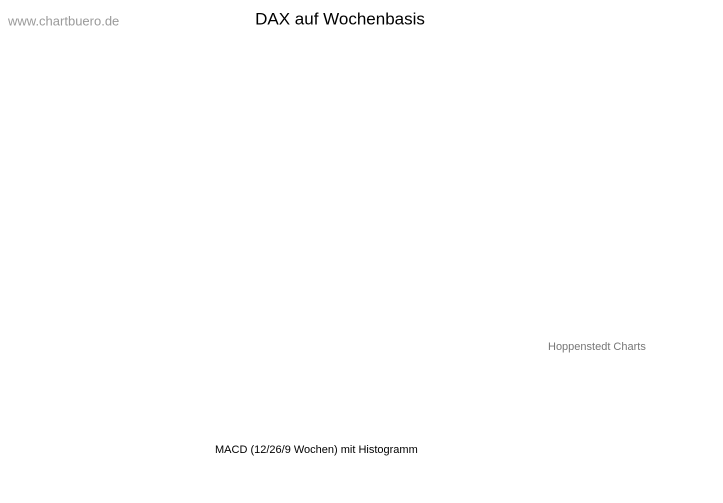 This screenshot has width=723, height=503. Describe the element at coordinates (597, 347) in the screenshot. I see `source-label: Hoppenstedt Charts` at that location.